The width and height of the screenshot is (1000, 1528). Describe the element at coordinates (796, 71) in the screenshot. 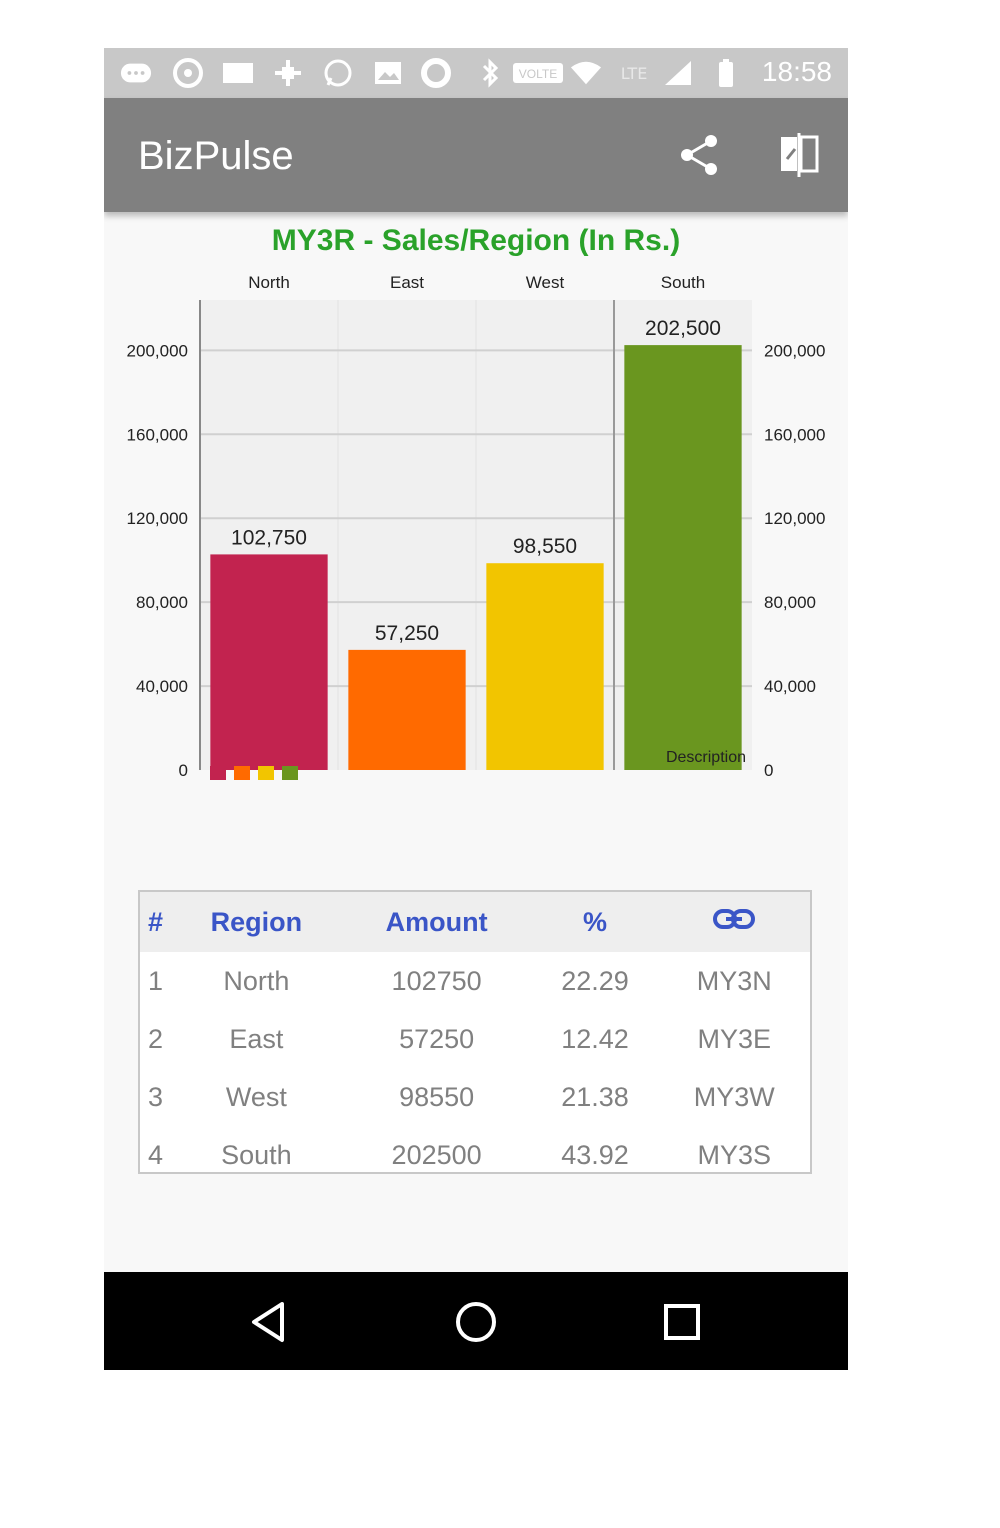

I see `status-time: 18:58` at that location.